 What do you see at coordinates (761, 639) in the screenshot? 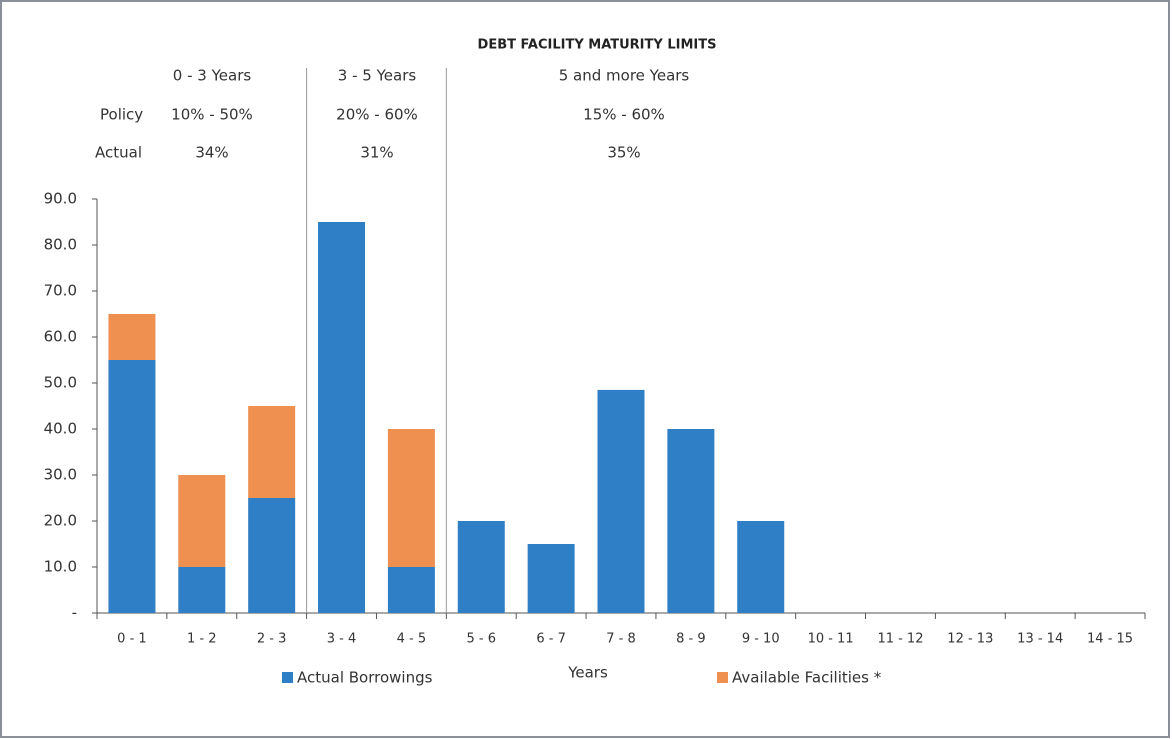
I see `x-tick-label: 9 - 10` at bounding box center [761, 639].